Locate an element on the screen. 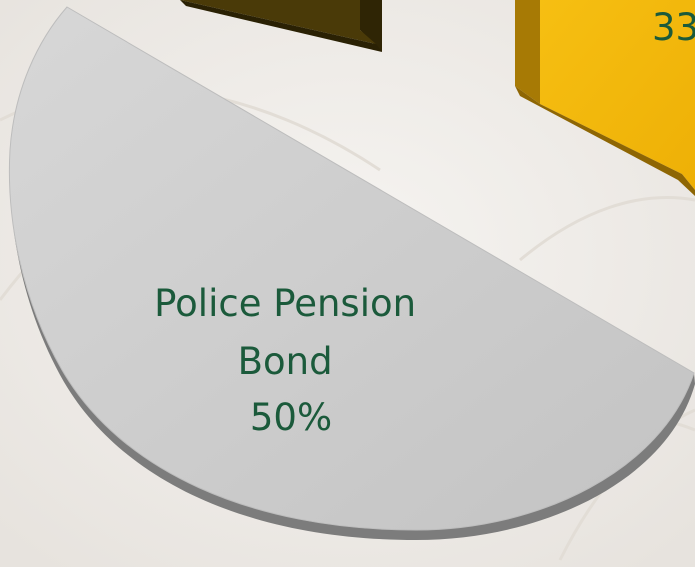 This screenshot has height=567, width=695. pie-slice-yellow-label: 33 is located at coordinates (673, 27).